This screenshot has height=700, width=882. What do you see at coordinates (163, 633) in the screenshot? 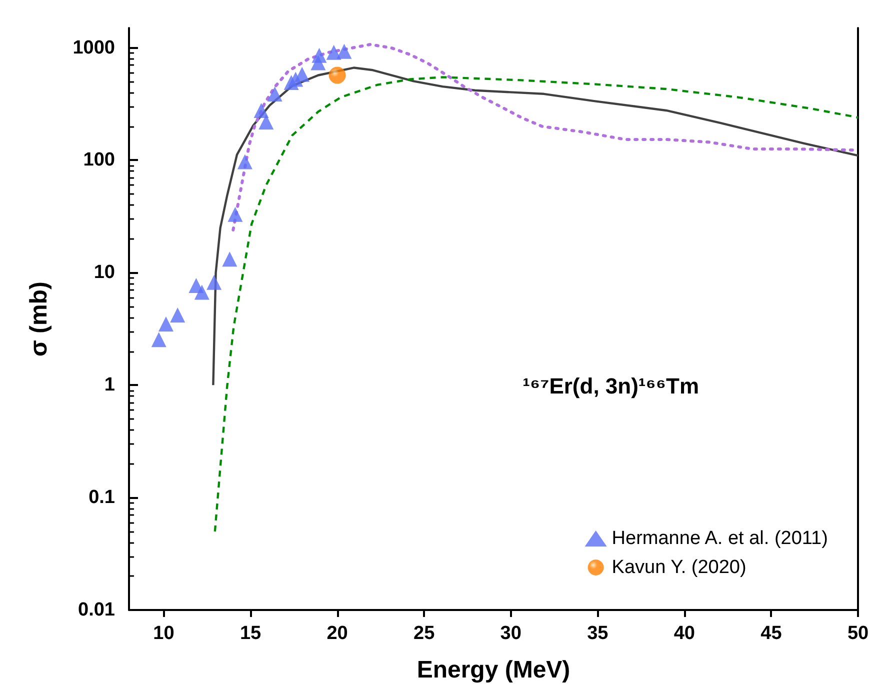
I see `x-tick-label: 10` at bounding box center [163, 633].